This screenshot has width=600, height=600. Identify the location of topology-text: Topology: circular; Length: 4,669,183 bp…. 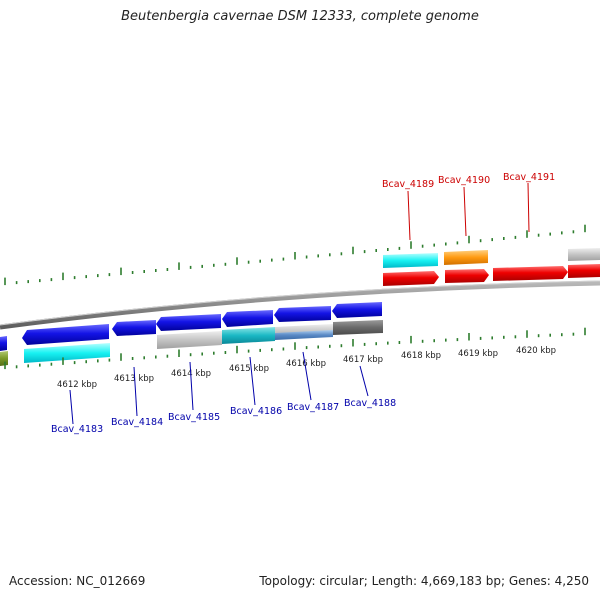
(424, 581).